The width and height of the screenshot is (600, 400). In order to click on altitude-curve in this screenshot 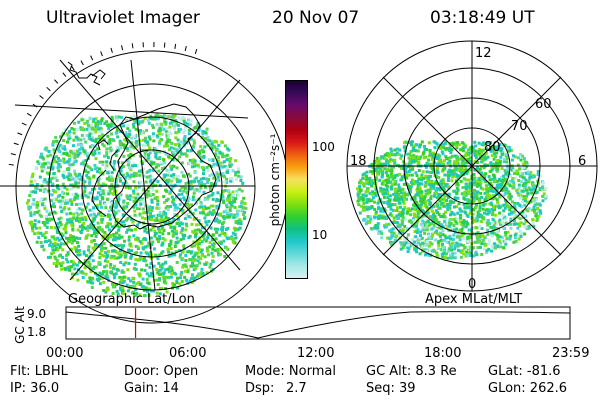, I will do `click(318, 325)`.